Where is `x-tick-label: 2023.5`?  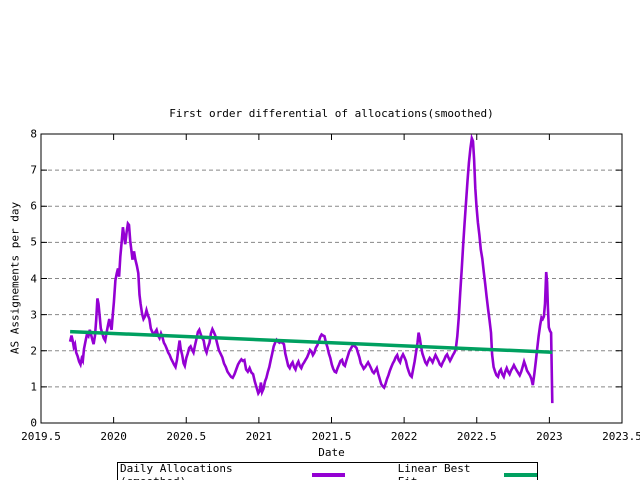 x-tick-label: 2023.5 is located at coordinates (621, 436).